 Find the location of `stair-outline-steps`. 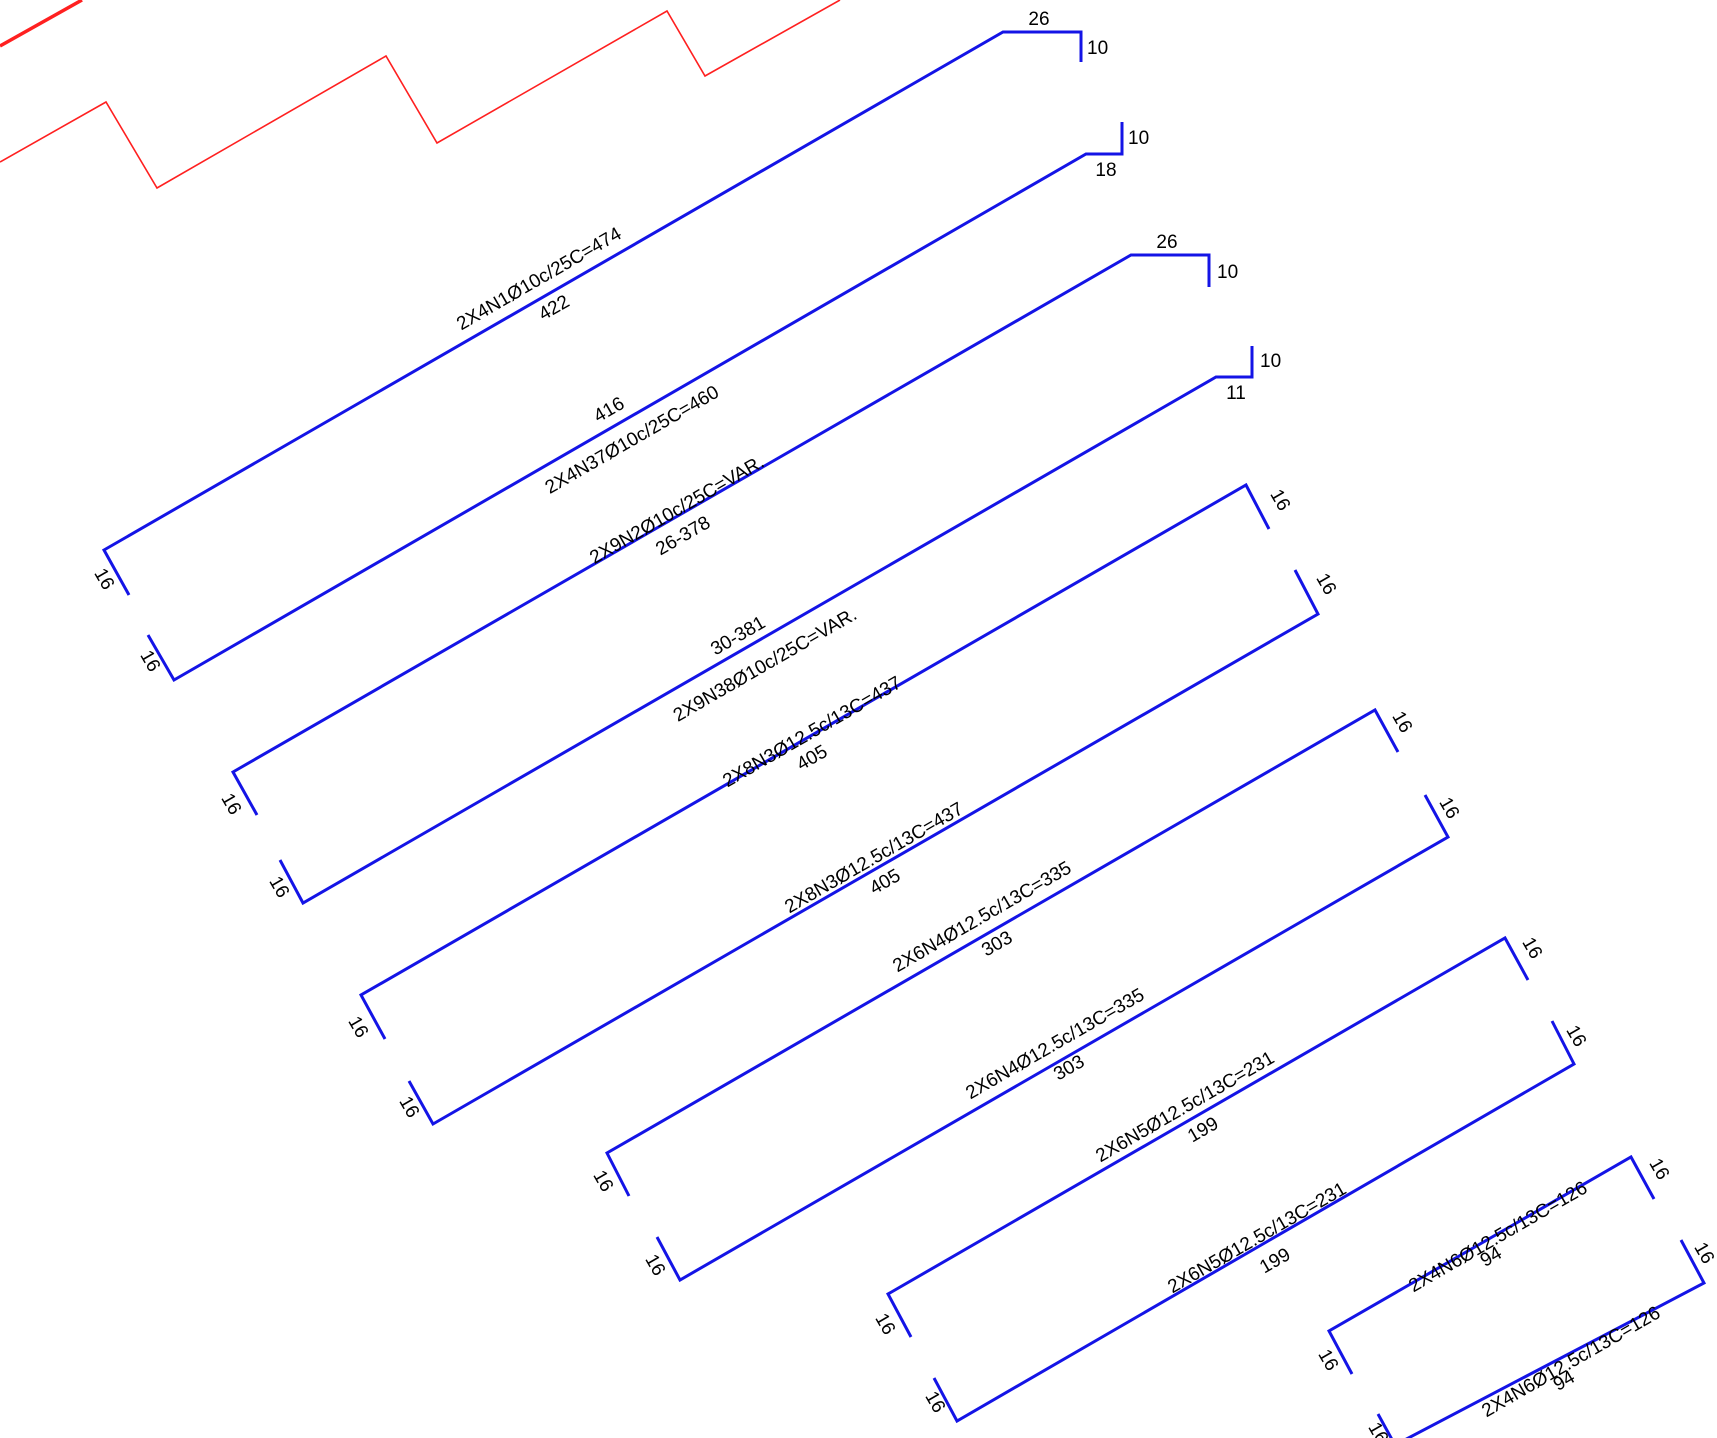

stair-outline-steps is located at coordinates (420, 95).